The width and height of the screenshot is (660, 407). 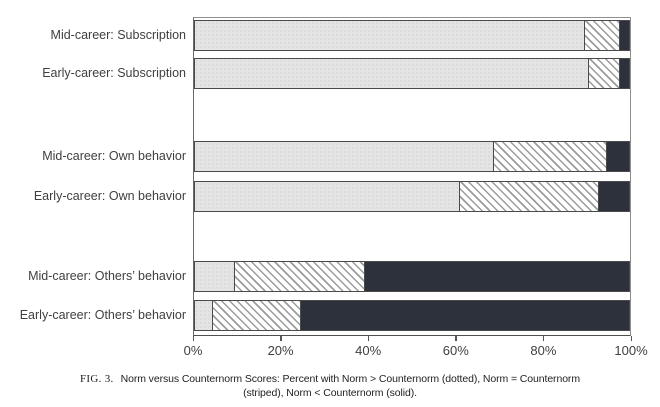 I want to click on y-axis-label: Early-career: Own behavior, so click(x=109, y=195).